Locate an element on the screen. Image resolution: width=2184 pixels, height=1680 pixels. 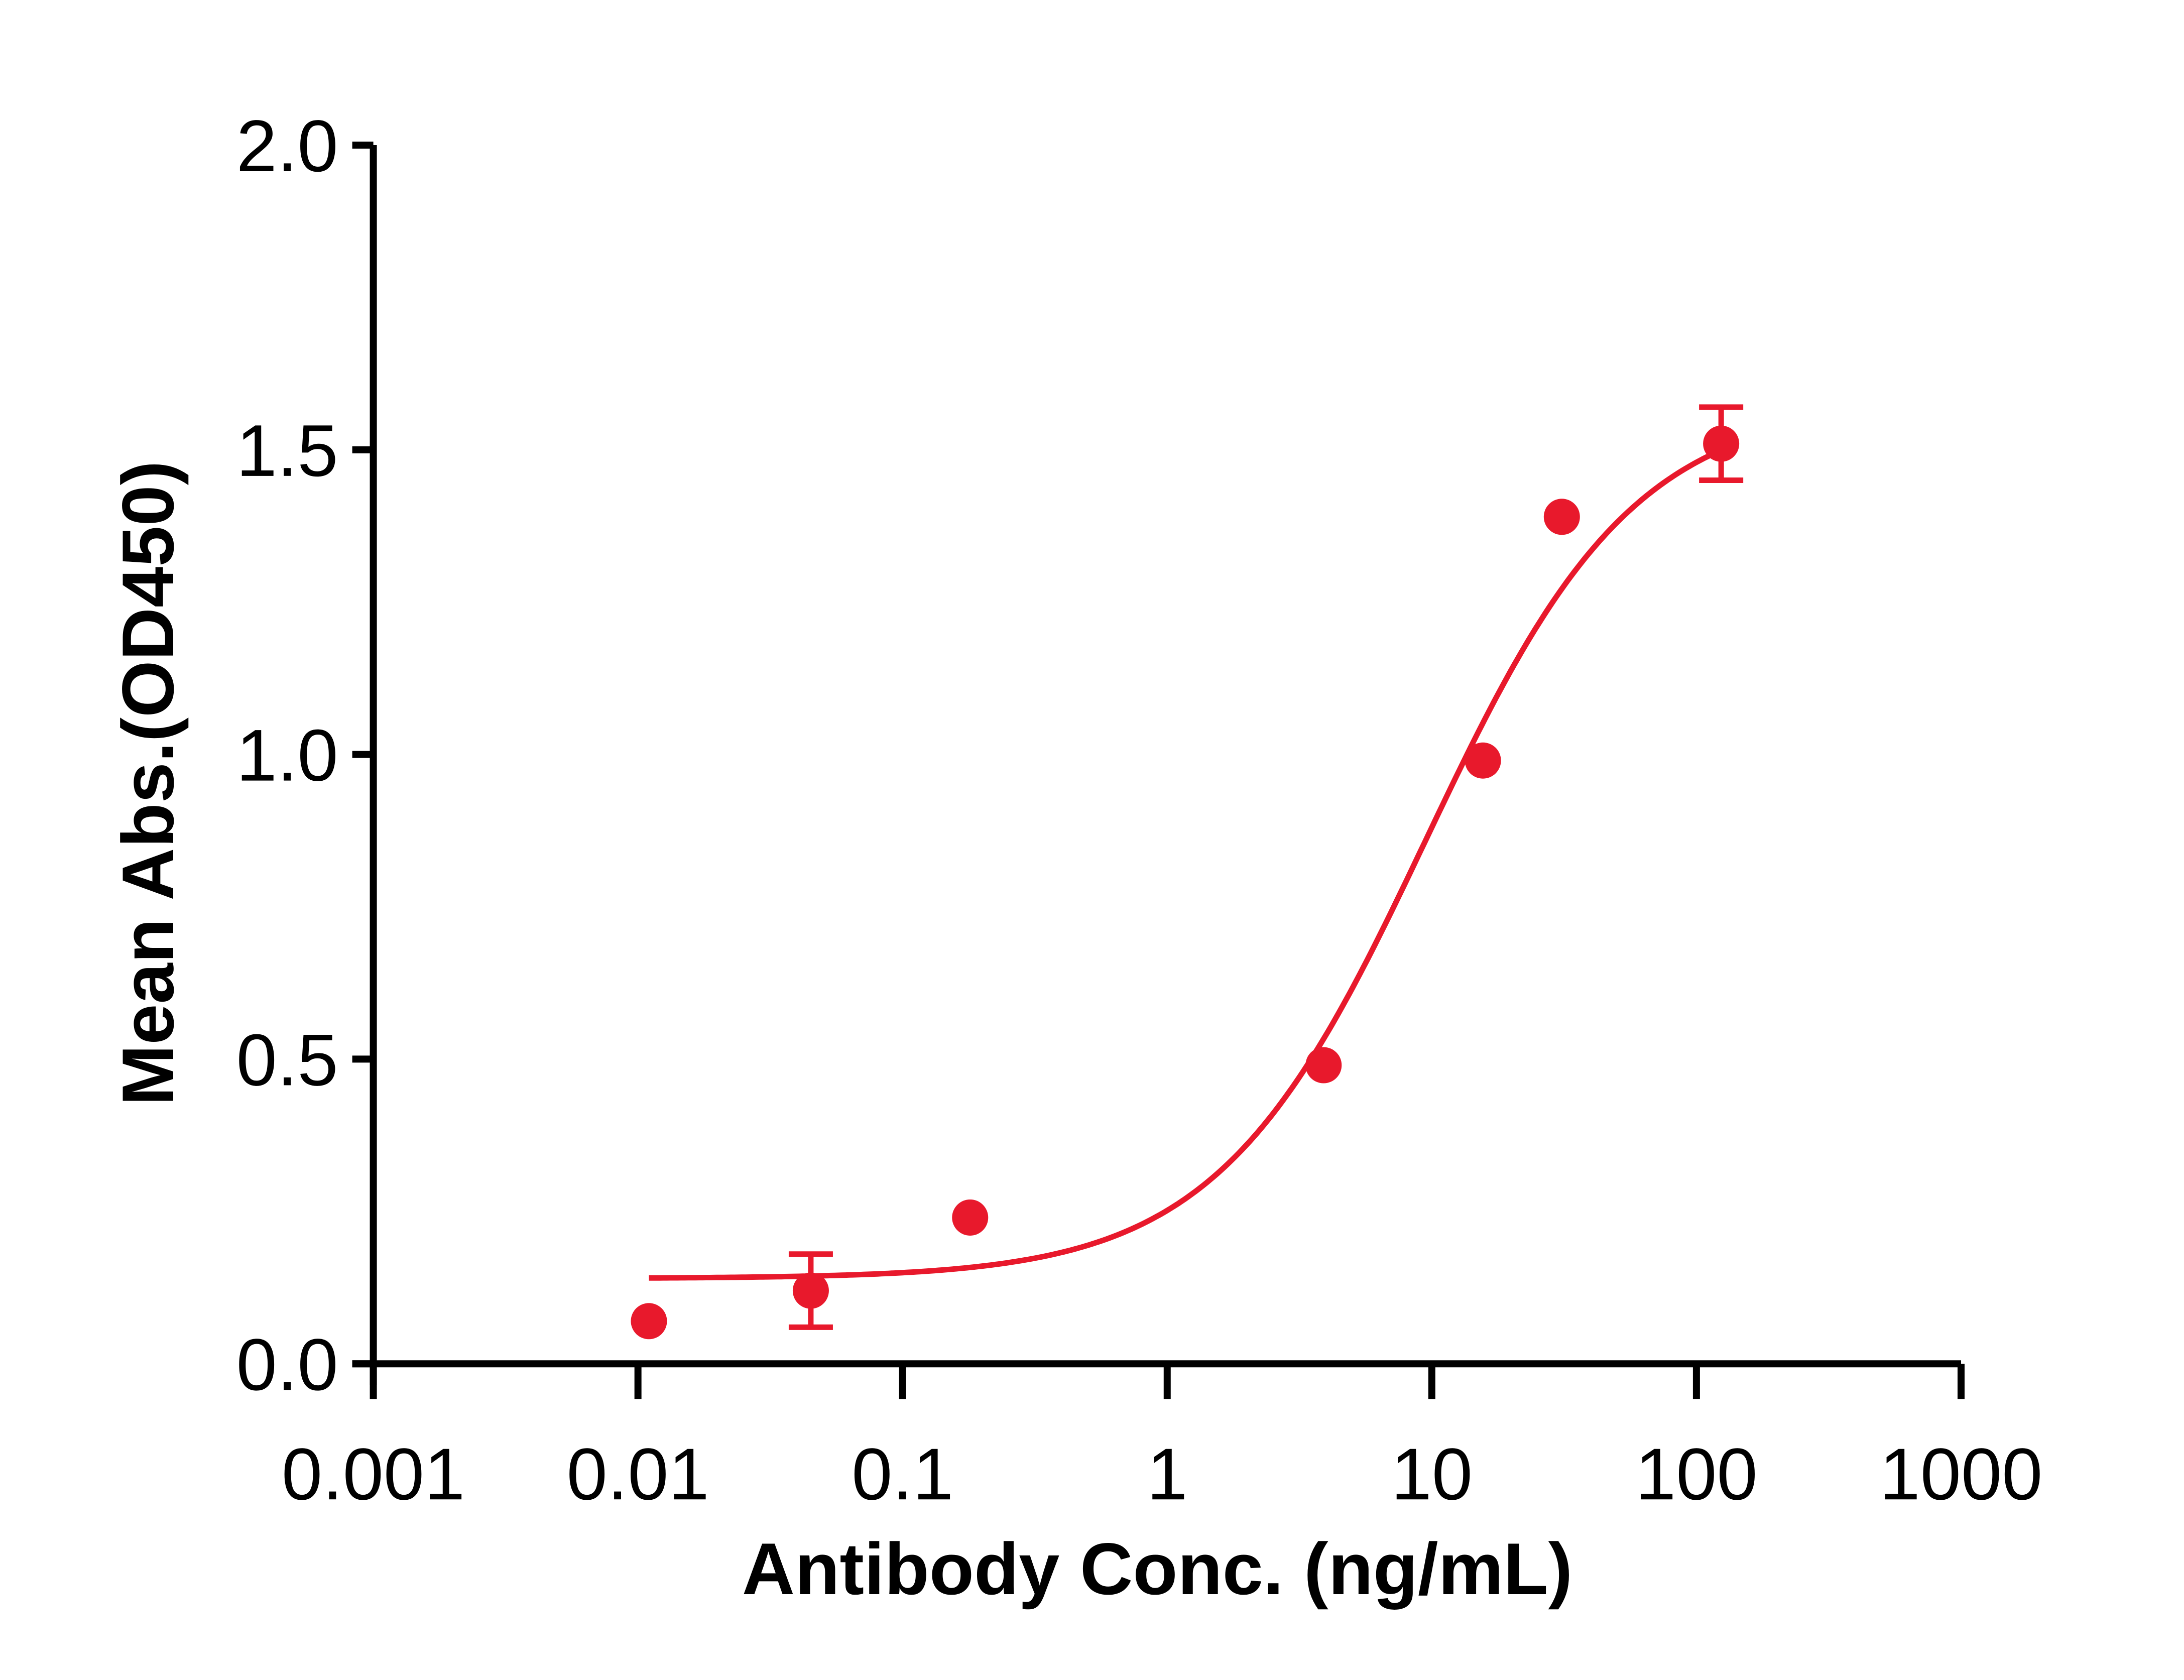
x-tick-label: 0.1 is located at coordinates (902, 1474).